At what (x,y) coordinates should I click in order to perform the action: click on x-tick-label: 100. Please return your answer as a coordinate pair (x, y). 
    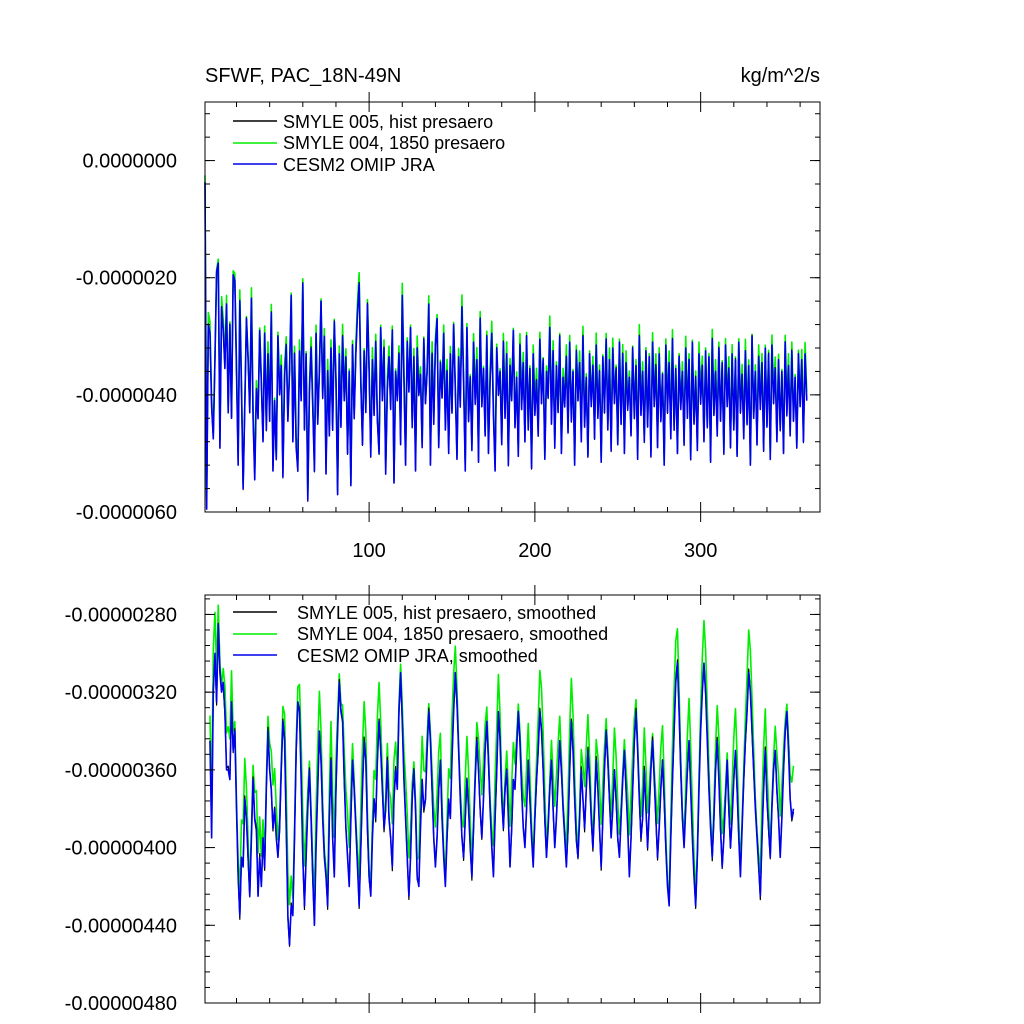
    Looking at the image, I should click on (368, 551).